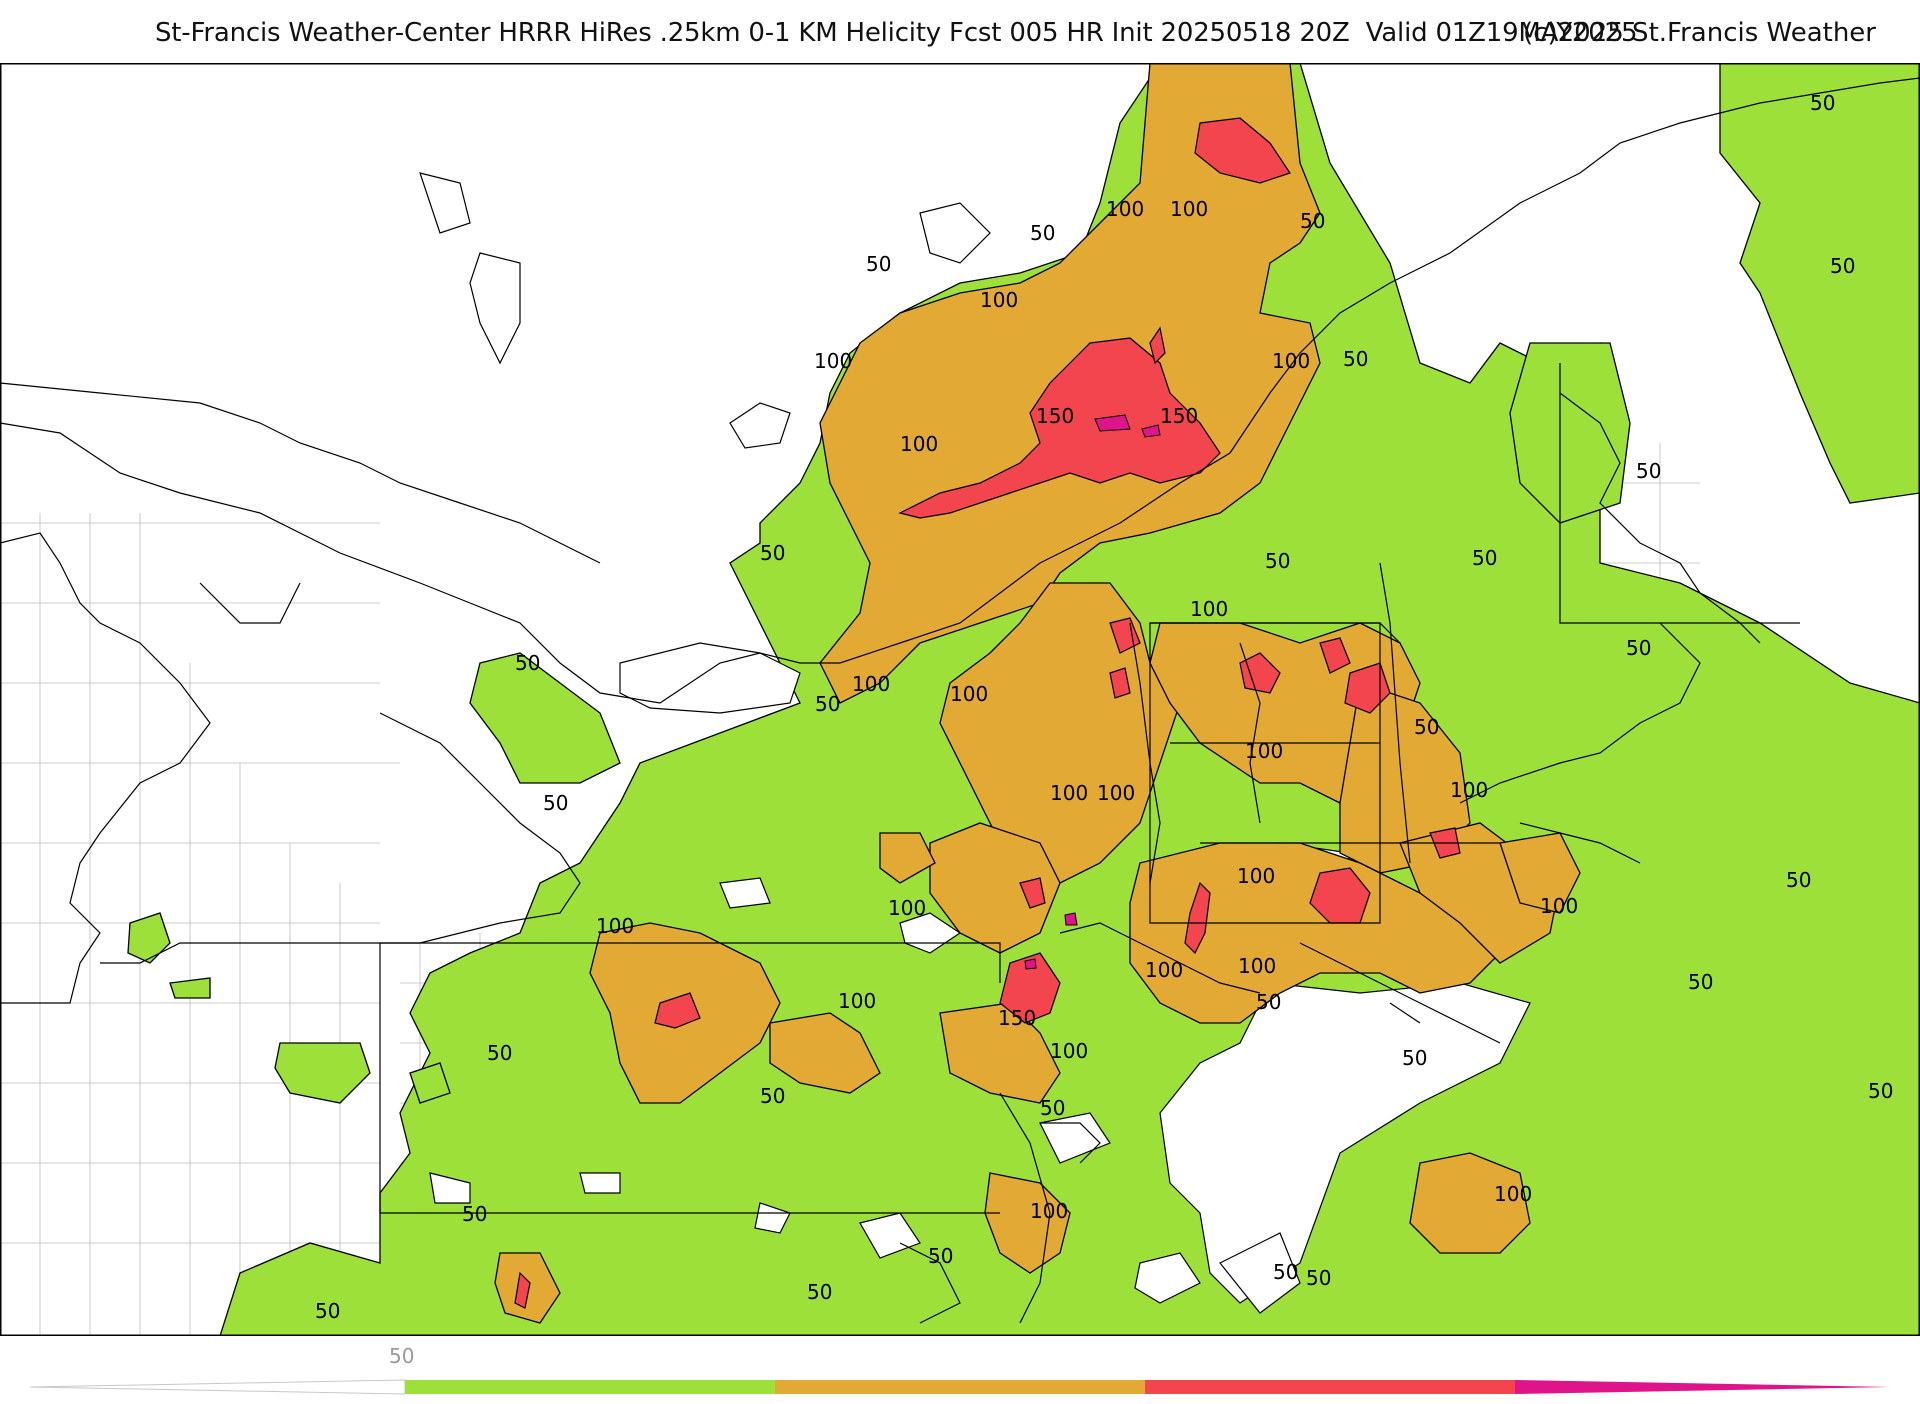 This screenshot has height=1404, width=1920. Describe the element at coordinates (1699, 33) in the screenshot. I see `copyright-text: (c)2025 St.Francis Weather` at that location.